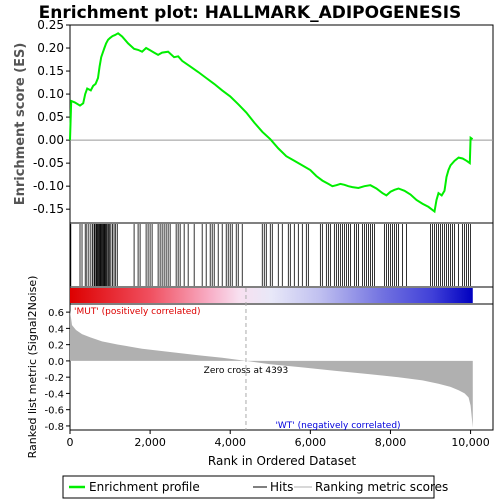 The width and height of the screenshot is (500, 500). What do you see at coordinates (50, 25) in the screenshot?
I see `es-y-tick-label: 0.25` at bounding box center [50, 25].